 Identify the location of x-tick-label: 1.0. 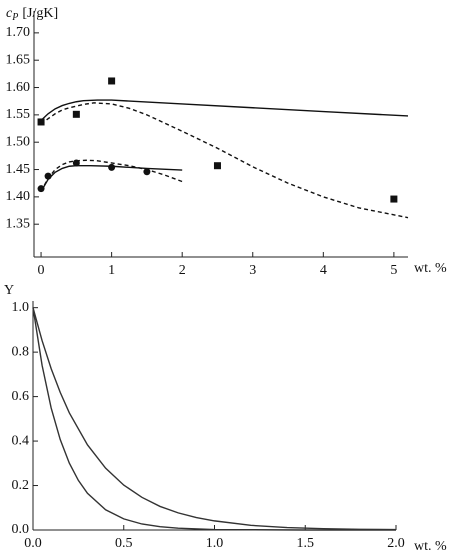
(215, 543).